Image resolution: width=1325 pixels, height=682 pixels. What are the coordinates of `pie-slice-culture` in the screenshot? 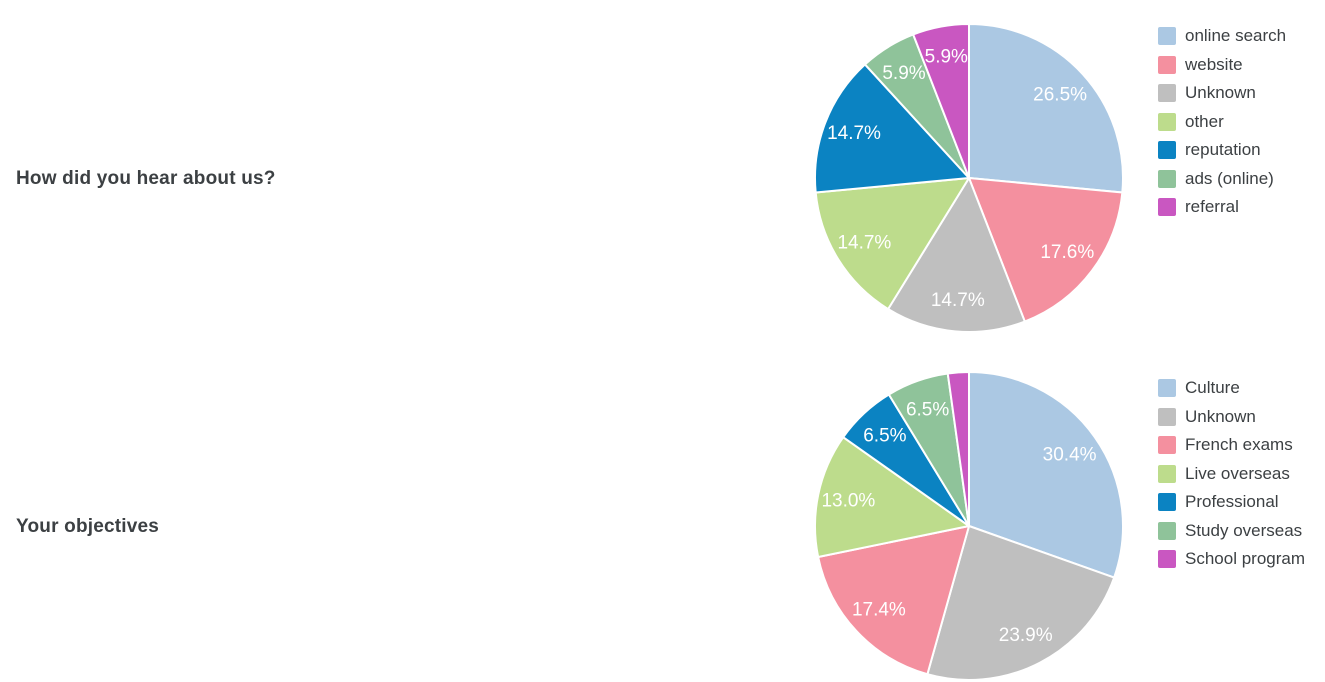 It's located at (1046, 475).